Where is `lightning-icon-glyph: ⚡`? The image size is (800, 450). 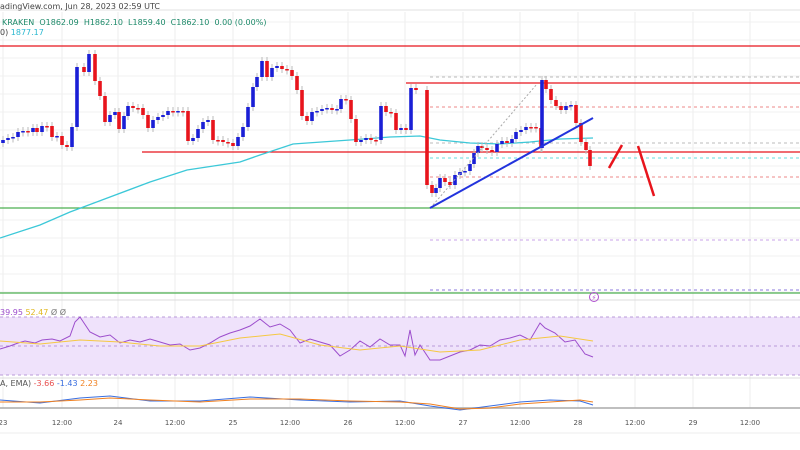 lightning-icon-glyph: ⚡ is located at coordinates (594, 298).